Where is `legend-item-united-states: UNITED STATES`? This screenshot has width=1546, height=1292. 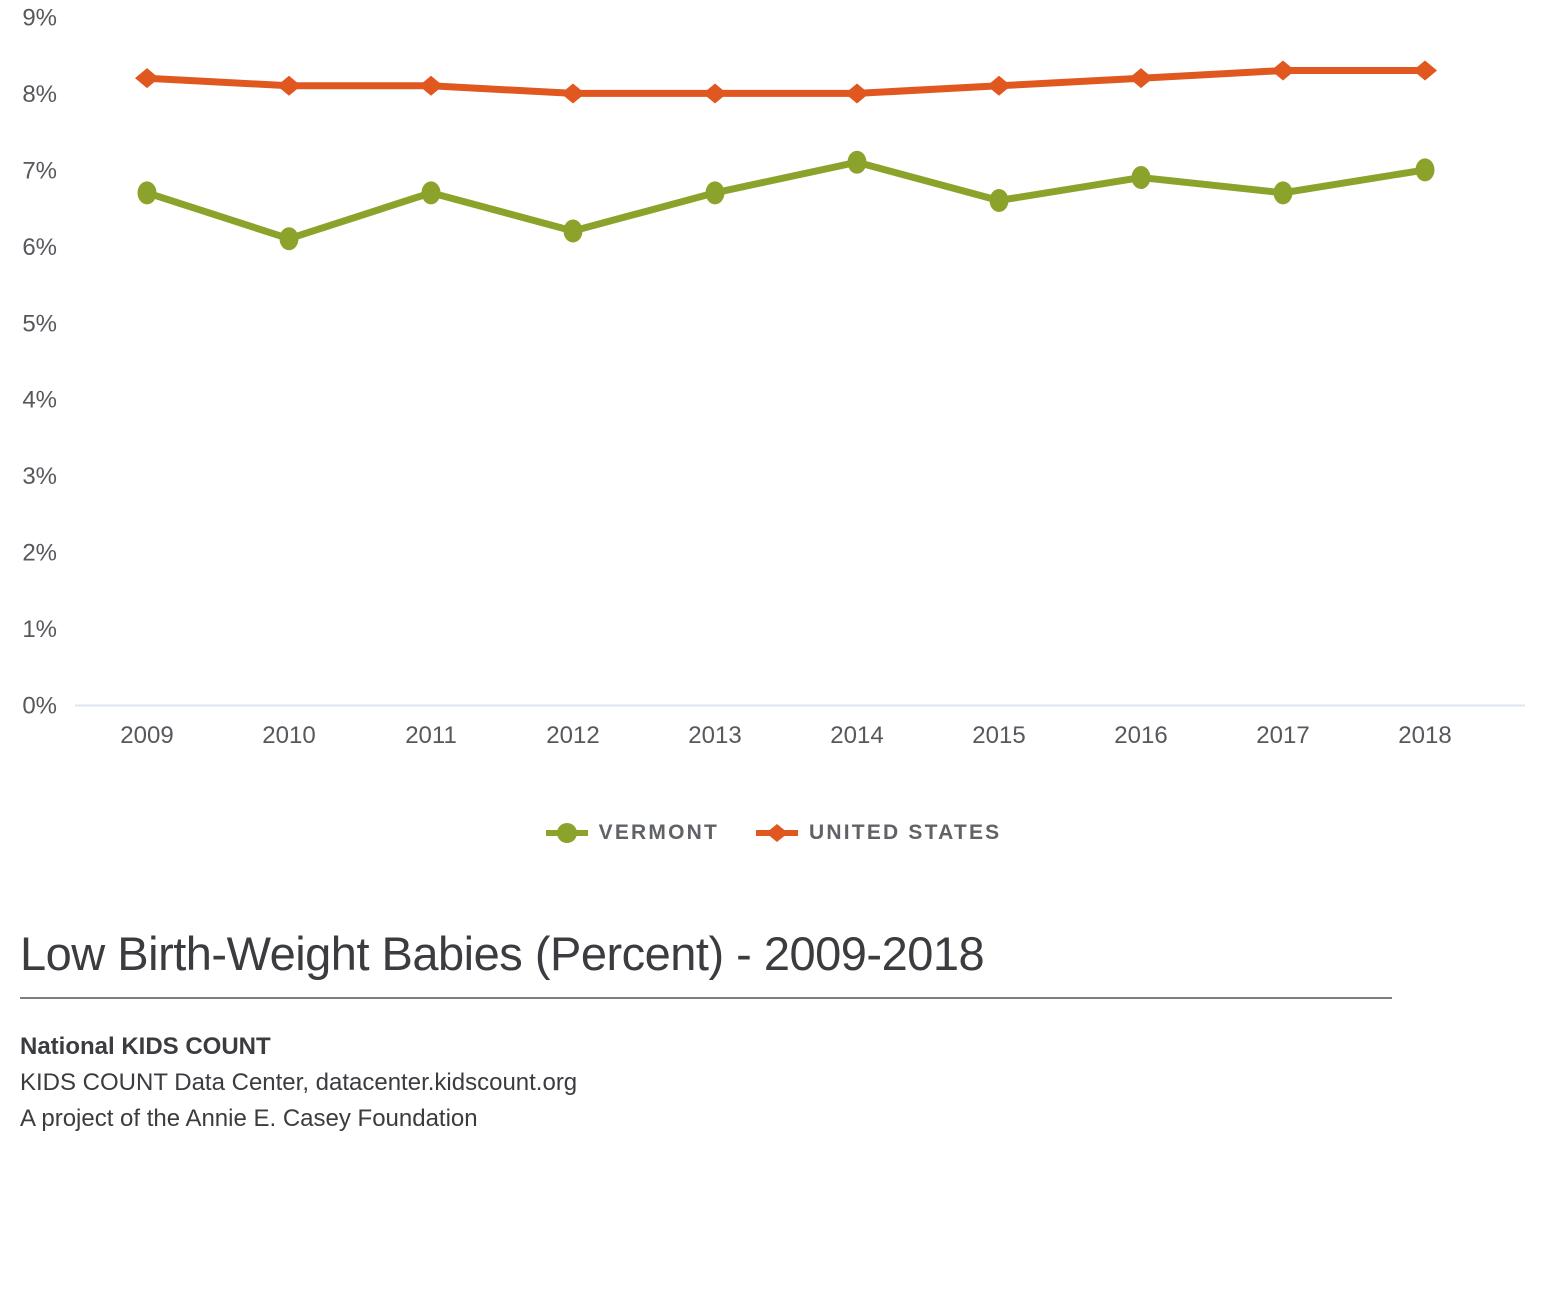
legend-item-united-states: UNITED STATES is located at coordinates (878, 833).